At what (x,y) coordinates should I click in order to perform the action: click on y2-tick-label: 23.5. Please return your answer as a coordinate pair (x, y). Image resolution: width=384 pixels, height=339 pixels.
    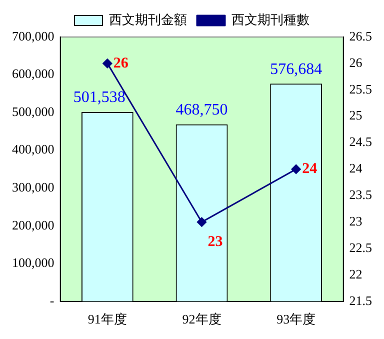
    Looking at the image, I should click on (360, 194).